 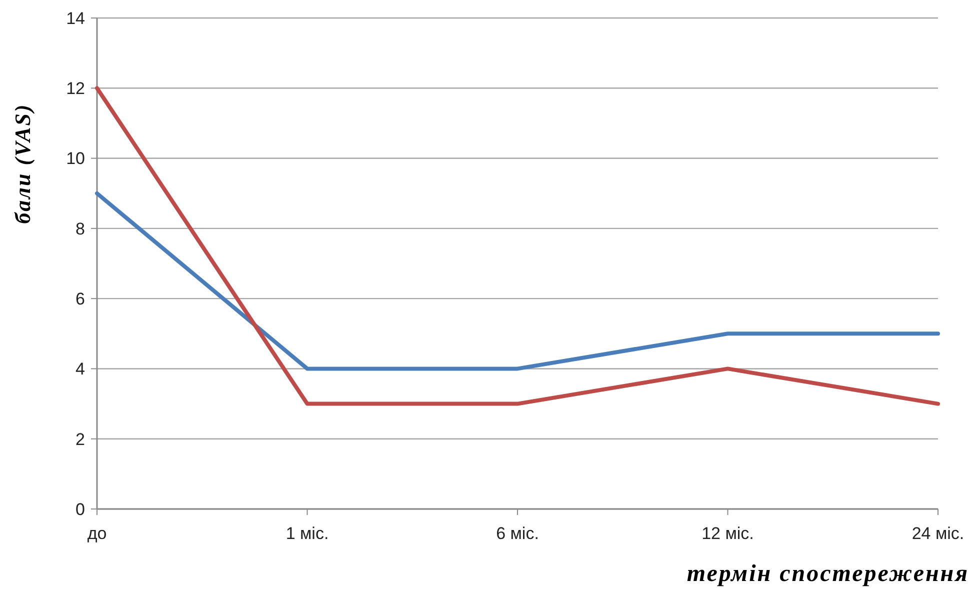 I want to click on x-tick-label: 24 міс., so click(x=938, y=533).